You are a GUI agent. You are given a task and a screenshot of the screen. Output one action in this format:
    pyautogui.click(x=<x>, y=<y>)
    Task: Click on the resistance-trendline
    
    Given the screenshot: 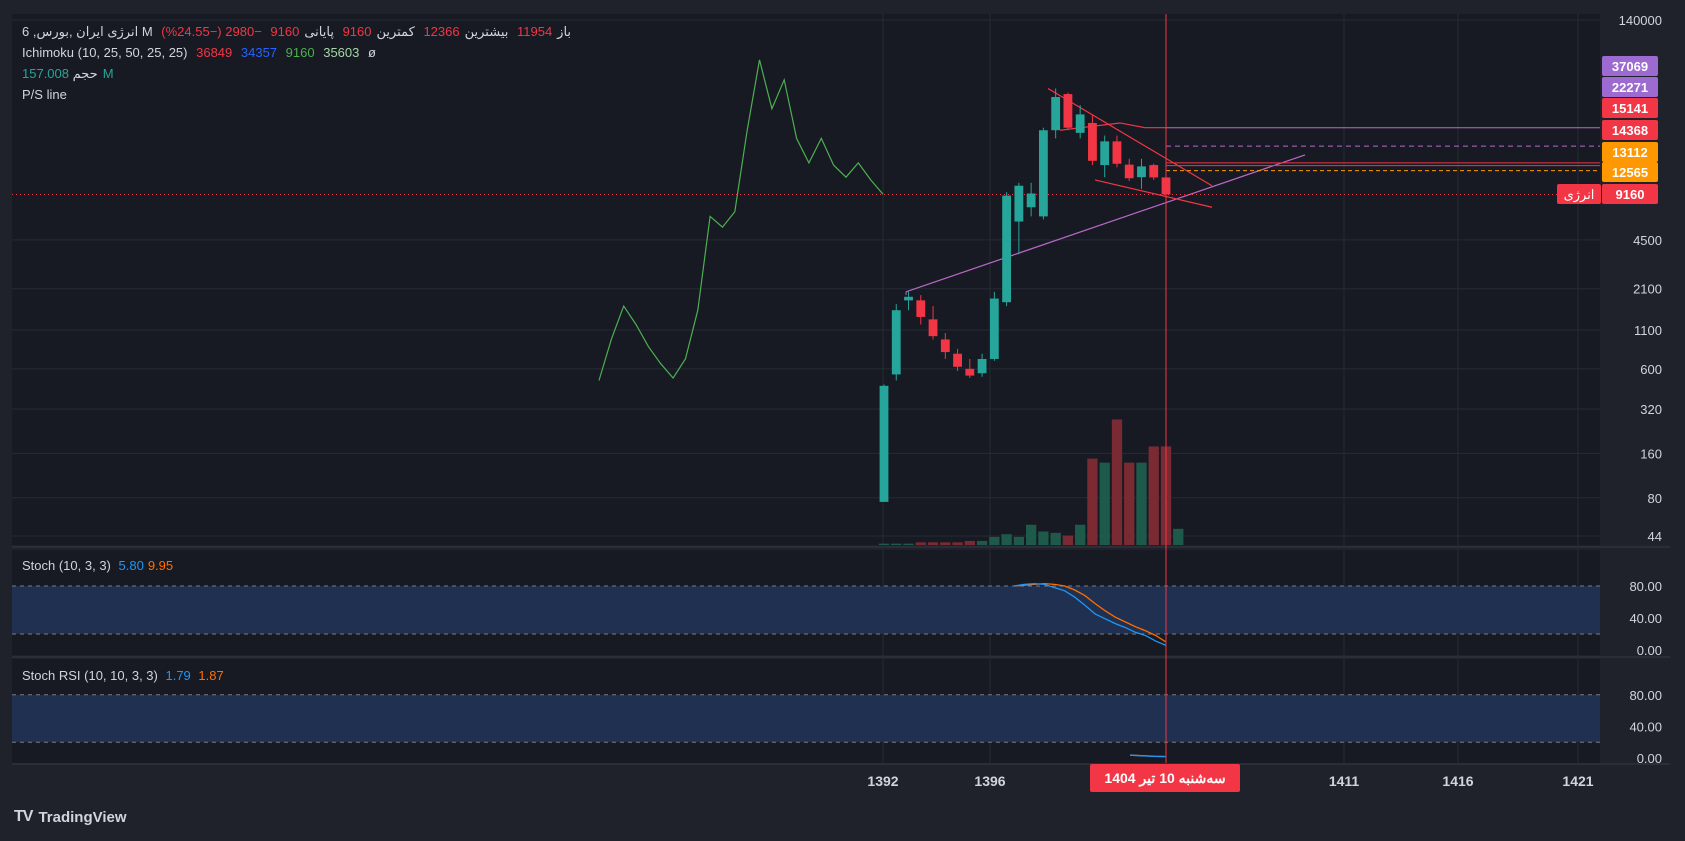 What is the action you would take?
    pyautogui.click(x=1130, y=137)
    